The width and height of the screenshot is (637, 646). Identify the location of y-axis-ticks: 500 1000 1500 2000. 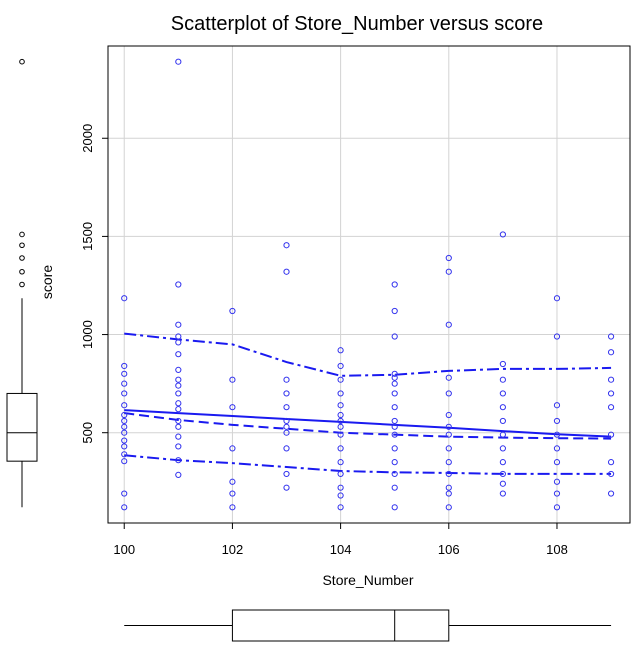
(94, 284).